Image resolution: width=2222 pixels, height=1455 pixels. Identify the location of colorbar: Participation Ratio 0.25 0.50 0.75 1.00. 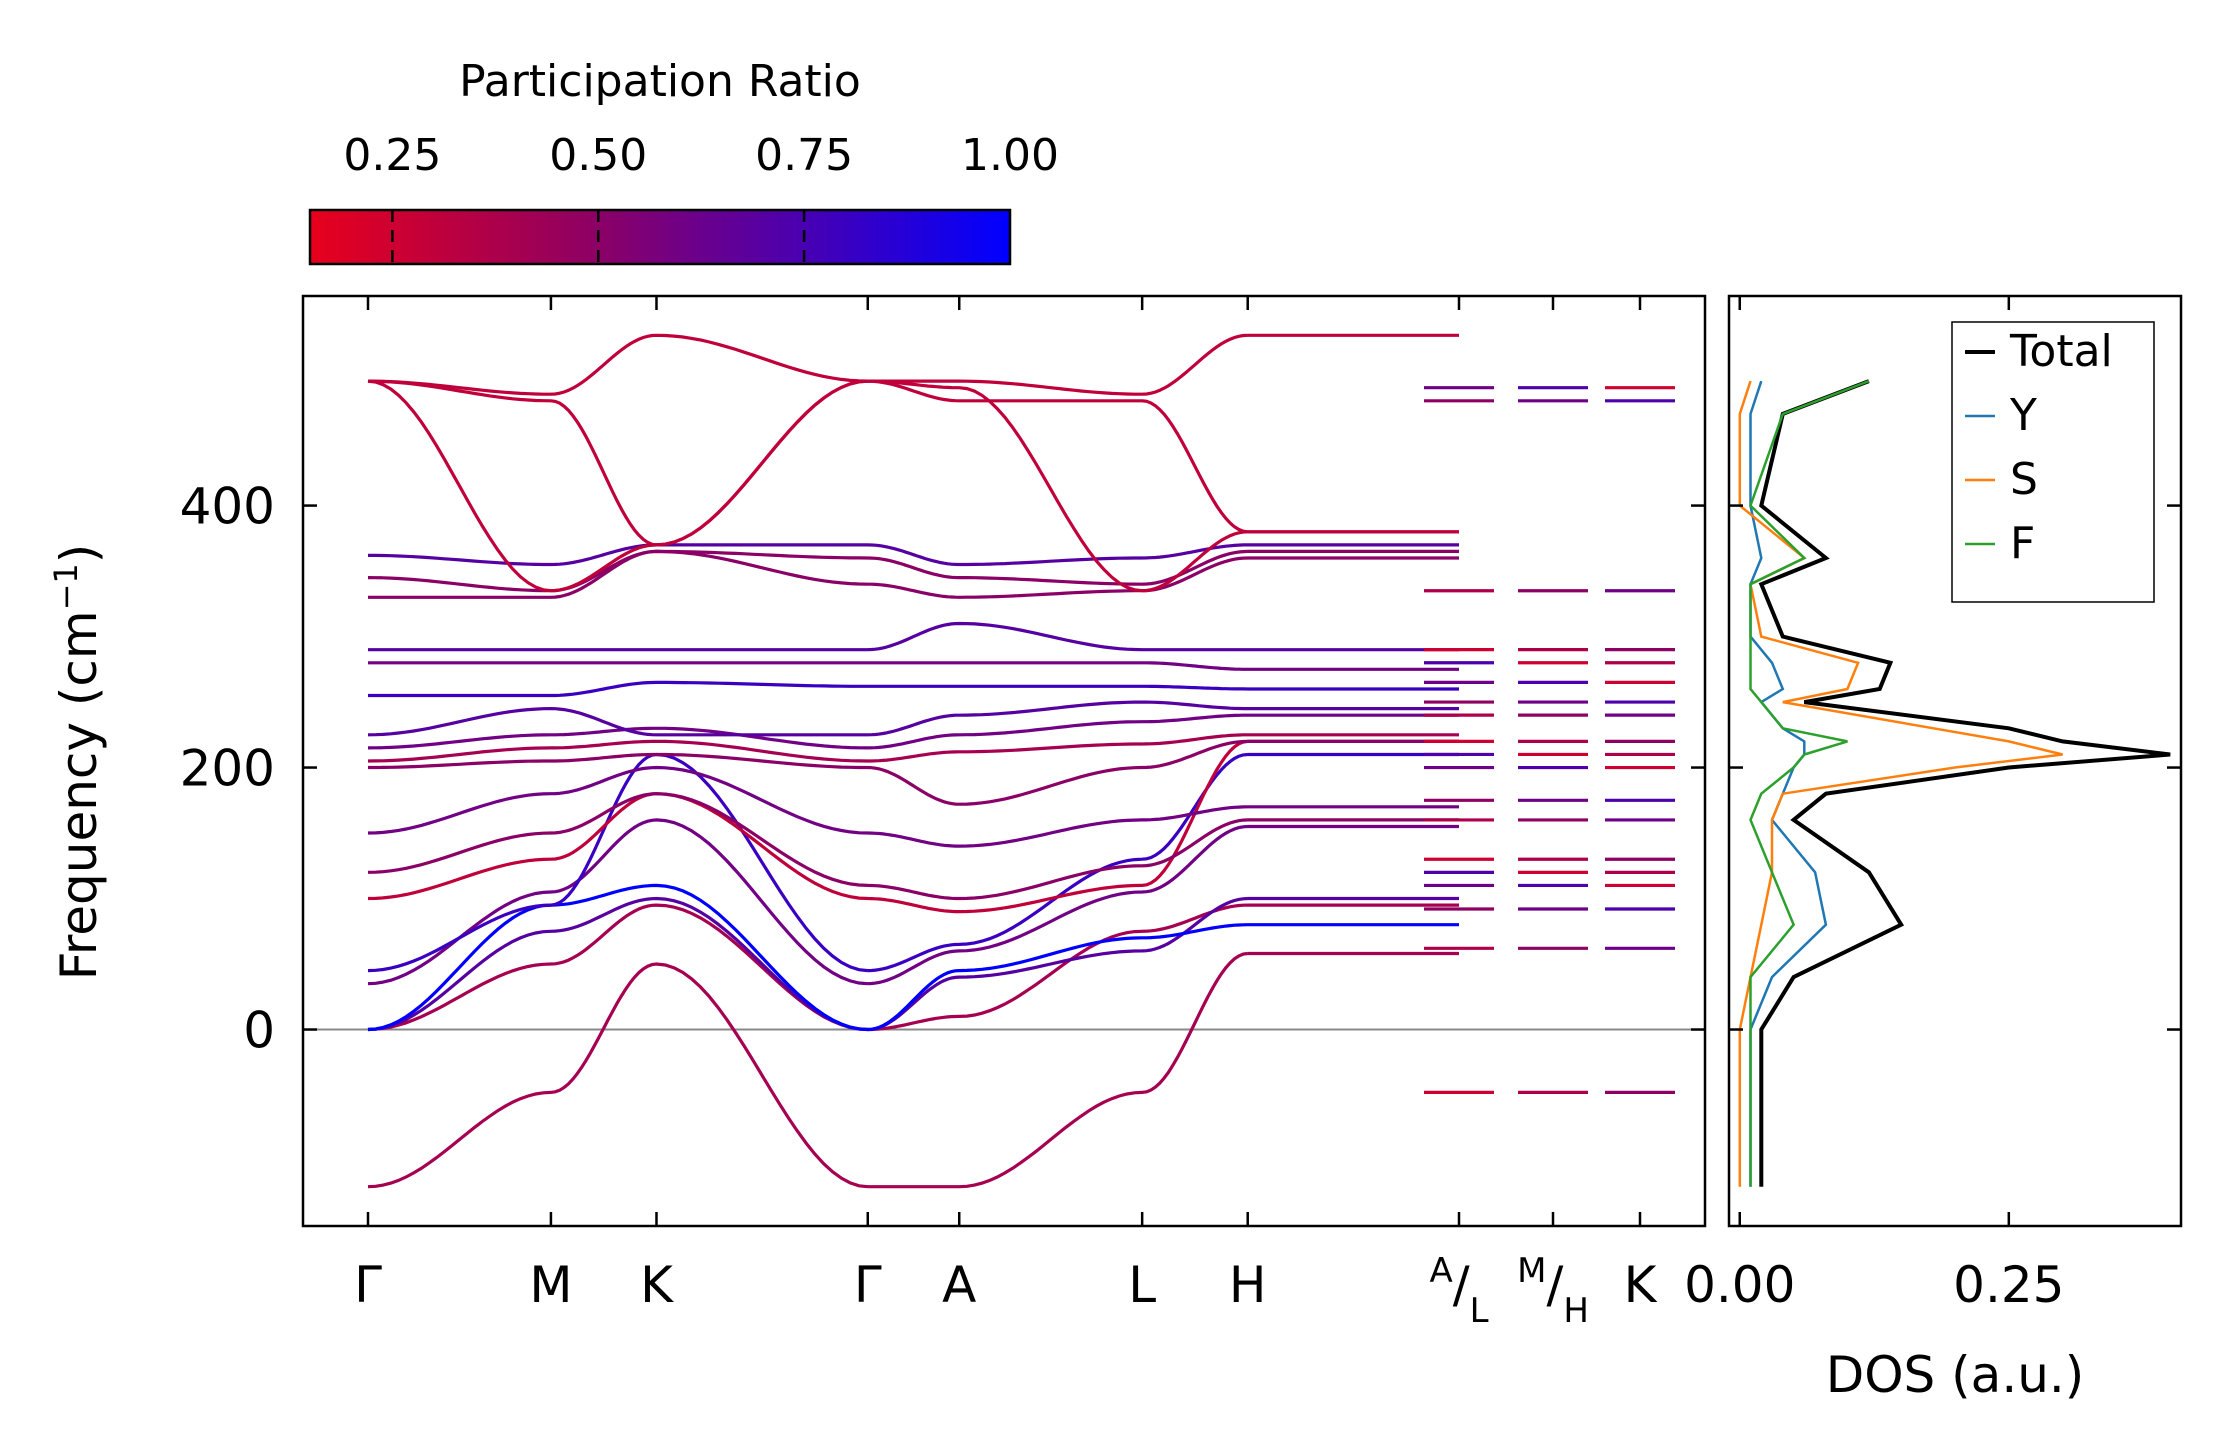
(683, 161).